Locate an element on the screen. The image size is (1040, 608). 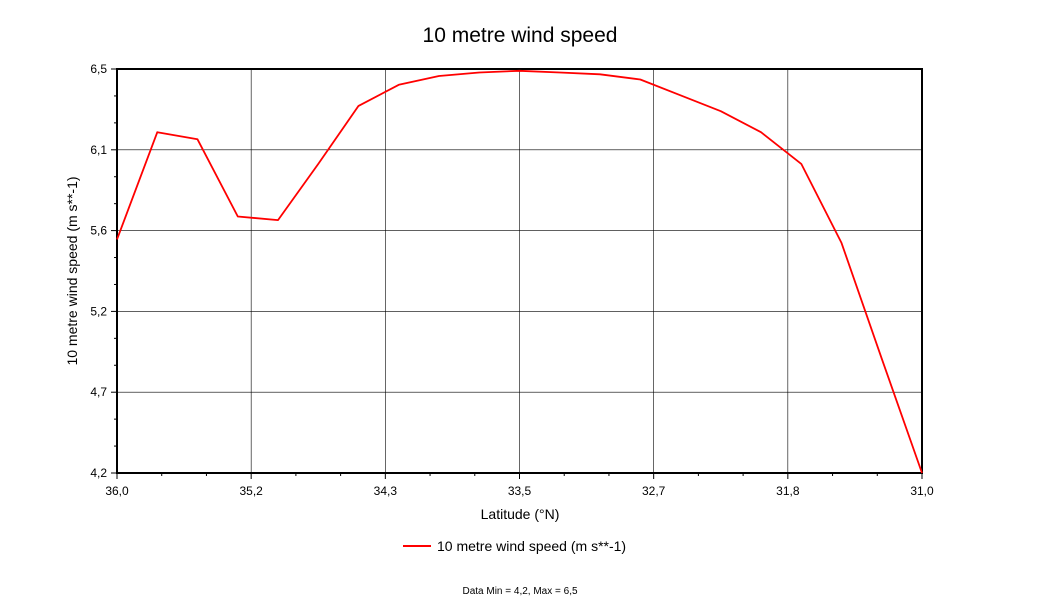
x-tick-label: 31,0 is located at coordinates (922, 491).